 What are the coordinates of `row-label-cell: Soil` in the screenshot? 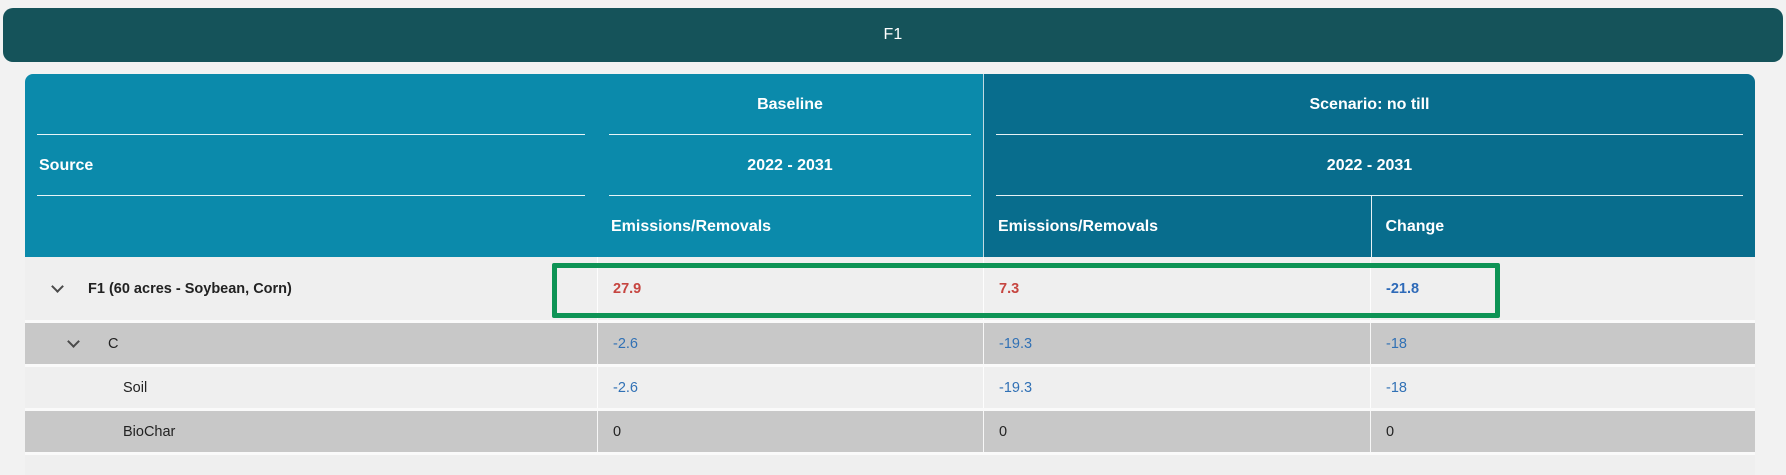 It's located at (311, 387).